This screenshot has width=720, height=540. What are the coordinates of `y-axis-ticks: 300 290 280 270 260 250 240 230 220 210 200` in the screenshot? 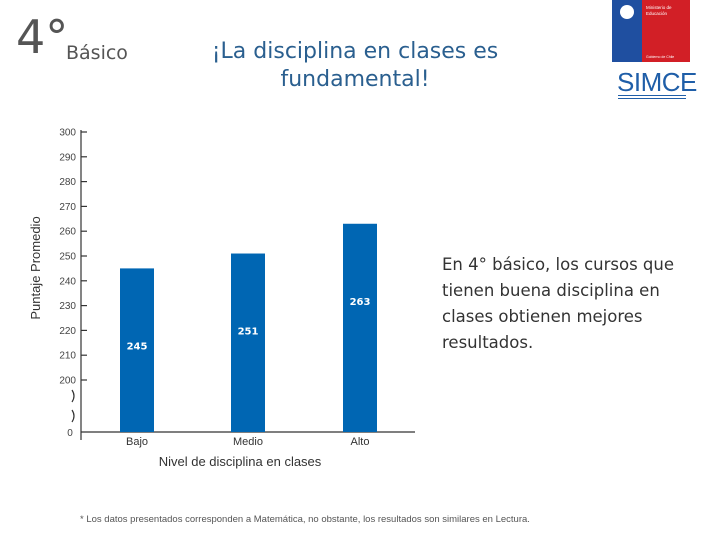 It's located at (73, 257).